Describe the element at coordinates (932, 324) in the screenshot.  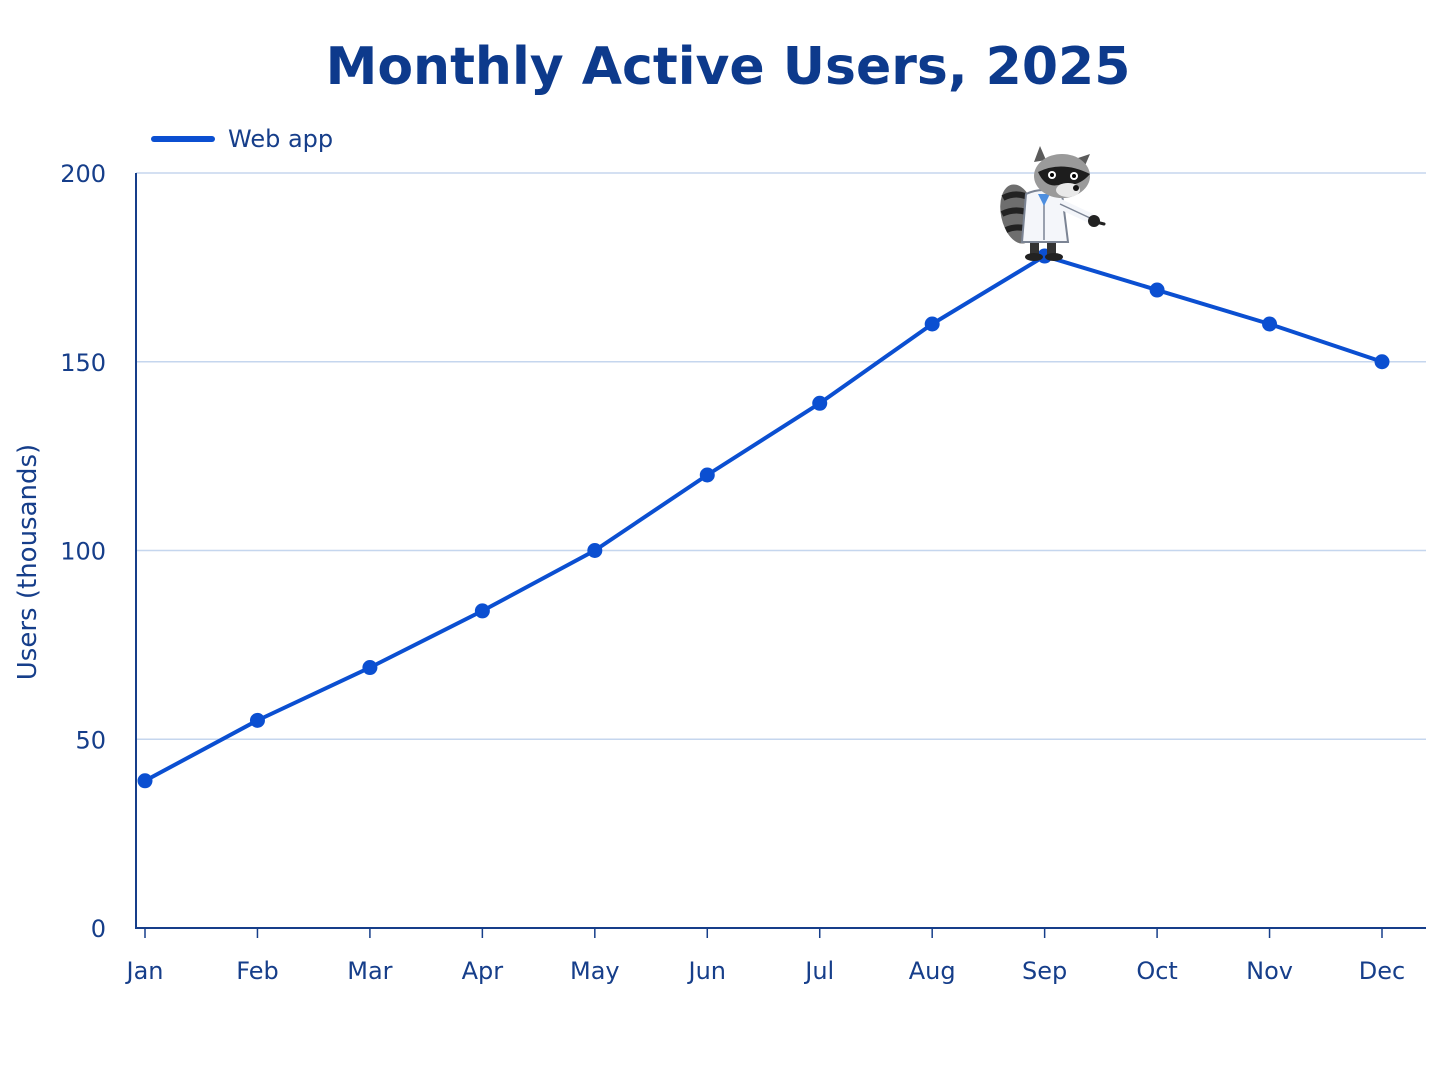
I see `data-point-aug` at that location.